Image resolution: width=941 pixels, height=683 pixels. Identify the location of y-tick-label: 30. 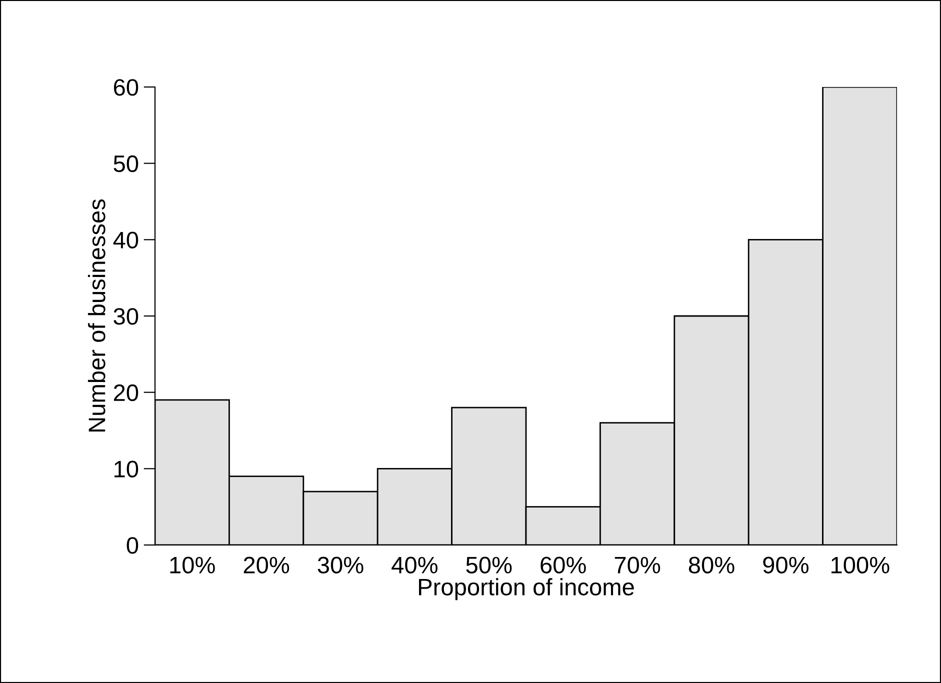
(126, 316).